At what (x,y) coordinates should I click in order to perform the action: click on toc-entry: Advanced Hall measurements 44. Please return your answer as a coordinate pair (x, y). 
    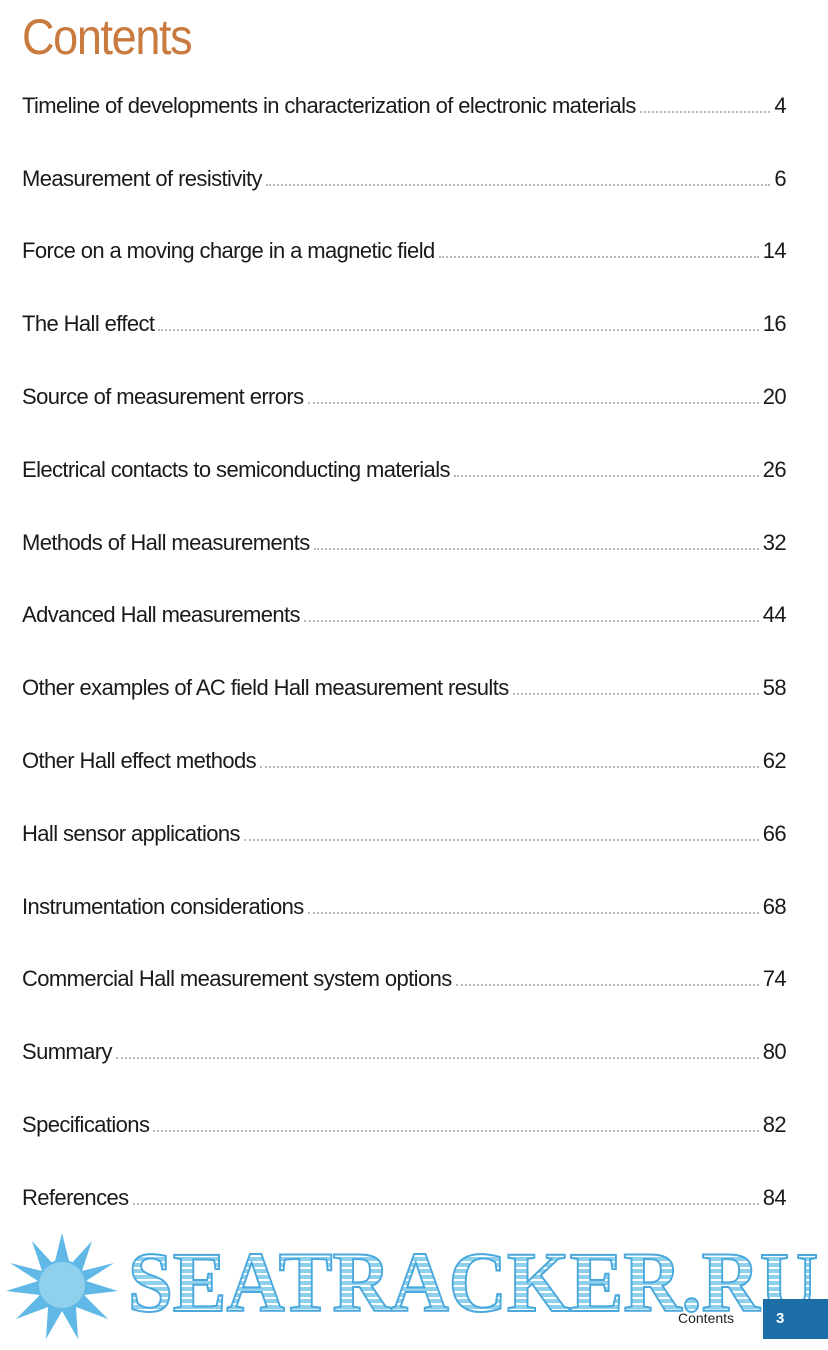
    Looking at the image, I should click on (404, 638).